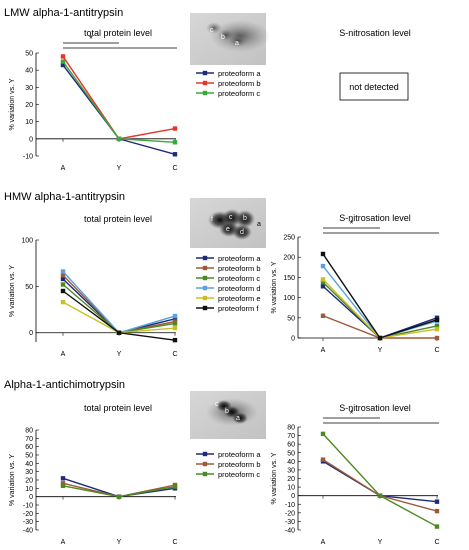 Image resolution: width=469 pixels, height=550 pixels. I want to click on blot-image-alpha: c b a, so click(228, 415).